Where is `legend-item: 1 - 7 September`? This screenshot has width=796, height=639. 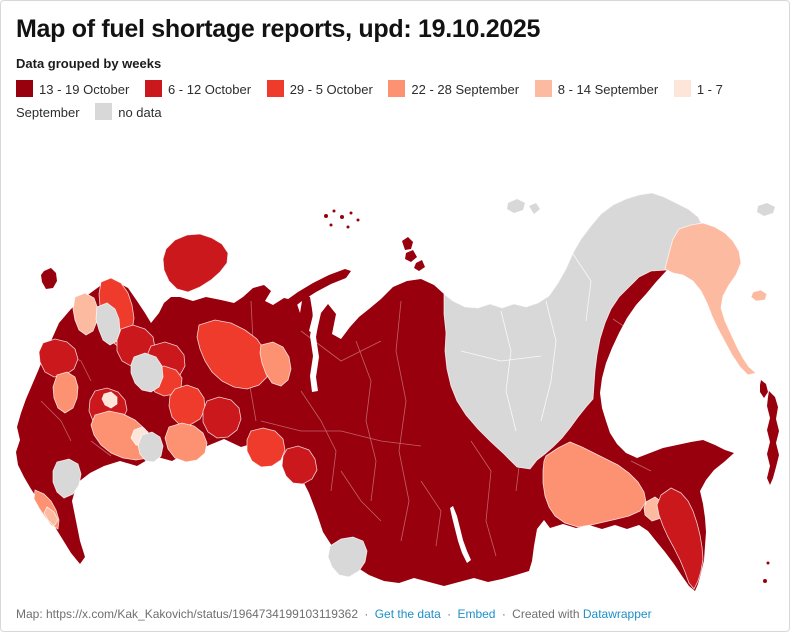
legend-item: 1 - 7 September is located at coordinates (369, 99).